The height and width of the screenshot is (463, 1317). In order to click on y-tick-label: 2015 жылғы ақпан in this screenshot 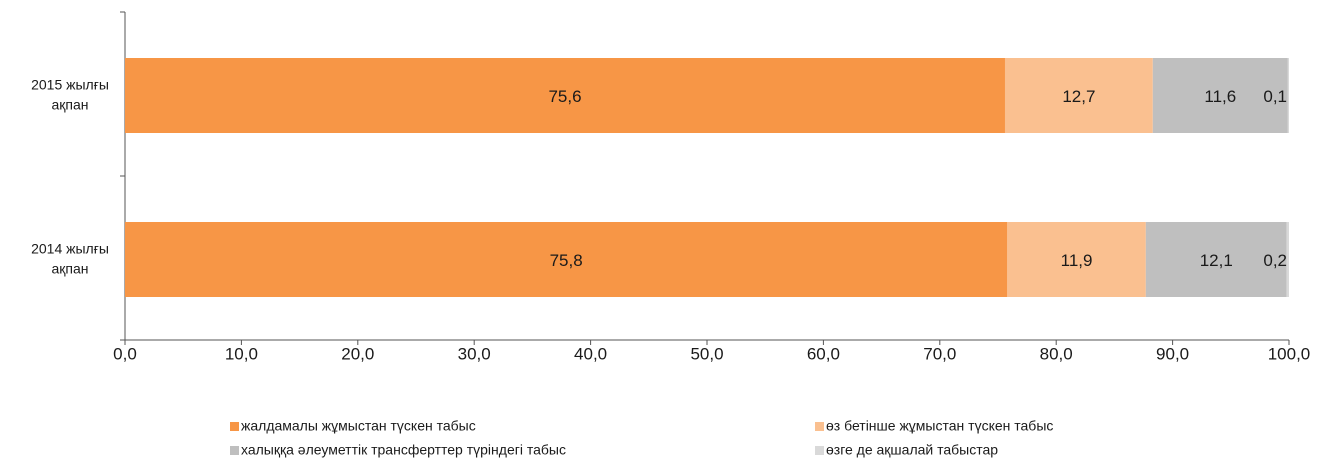, I will do `click(70, 94)`.